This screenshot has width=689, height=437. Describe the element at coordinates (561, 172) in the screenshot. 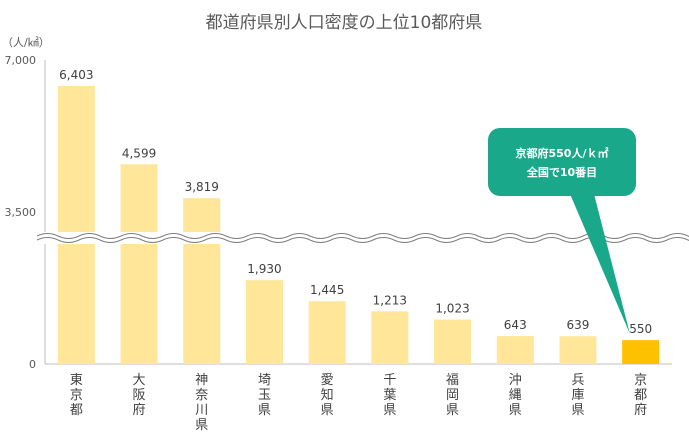

I see `callout-line2: 全国で10番目` at that location.